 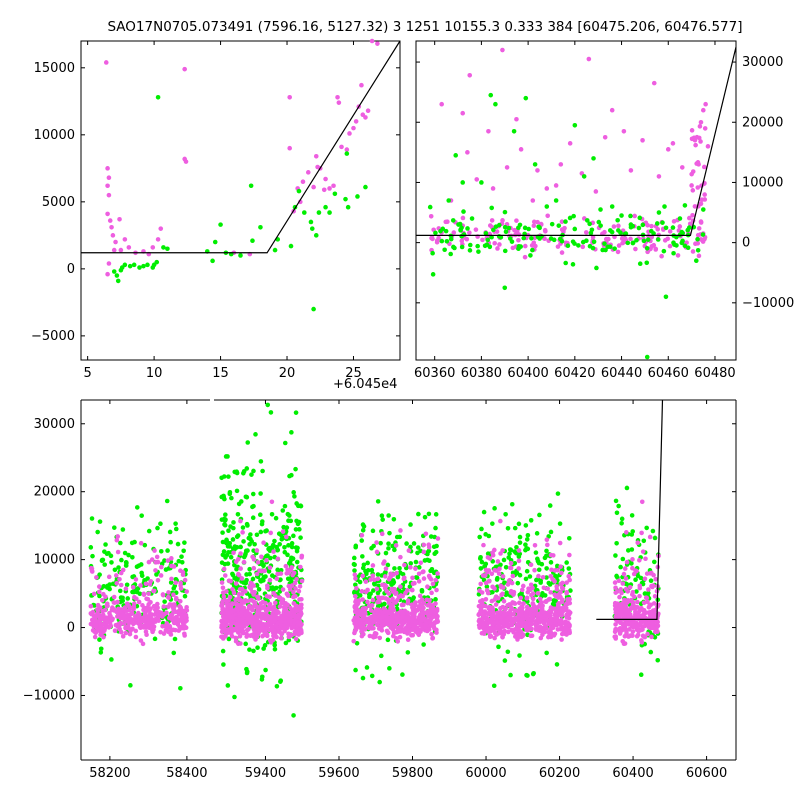 I want to click on x-tick-label: 60420, so click(x=574, y=373).